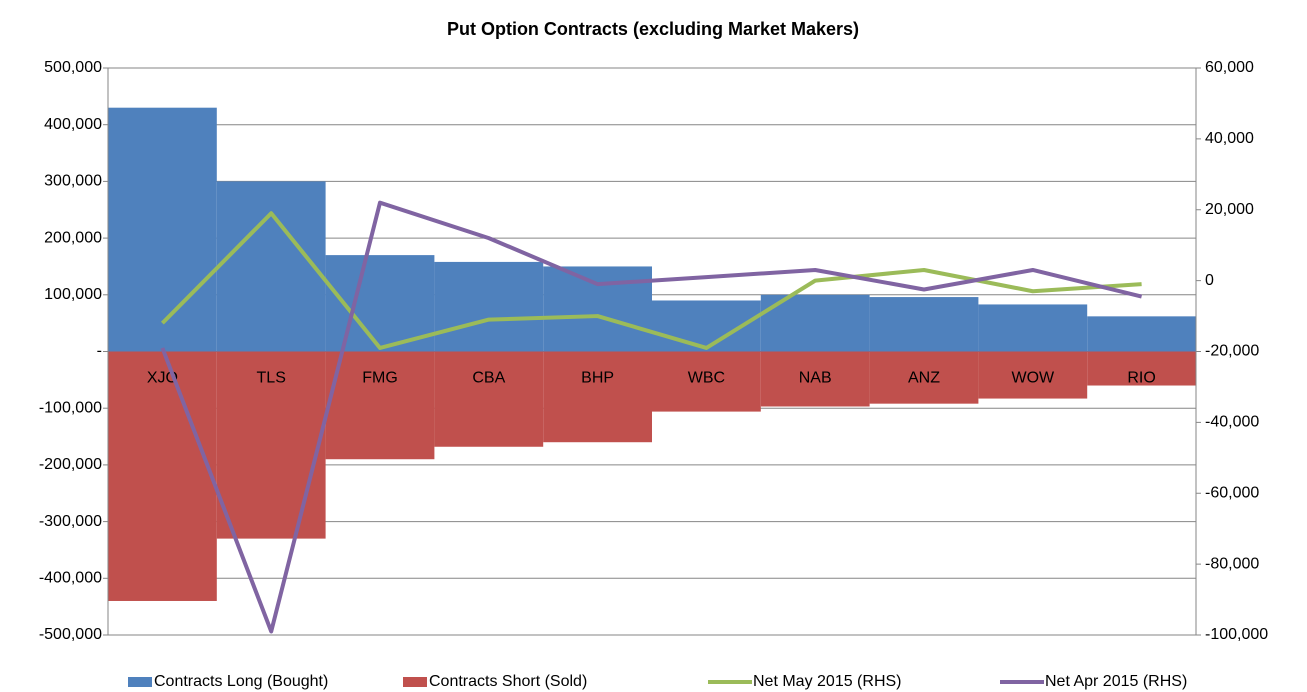 This screenshot has width=1307, height=692. What do you see at coordinates (73, 67) in the screenshot?
I see `y-tick-label: 500,000` at bounding box center [73, 67].